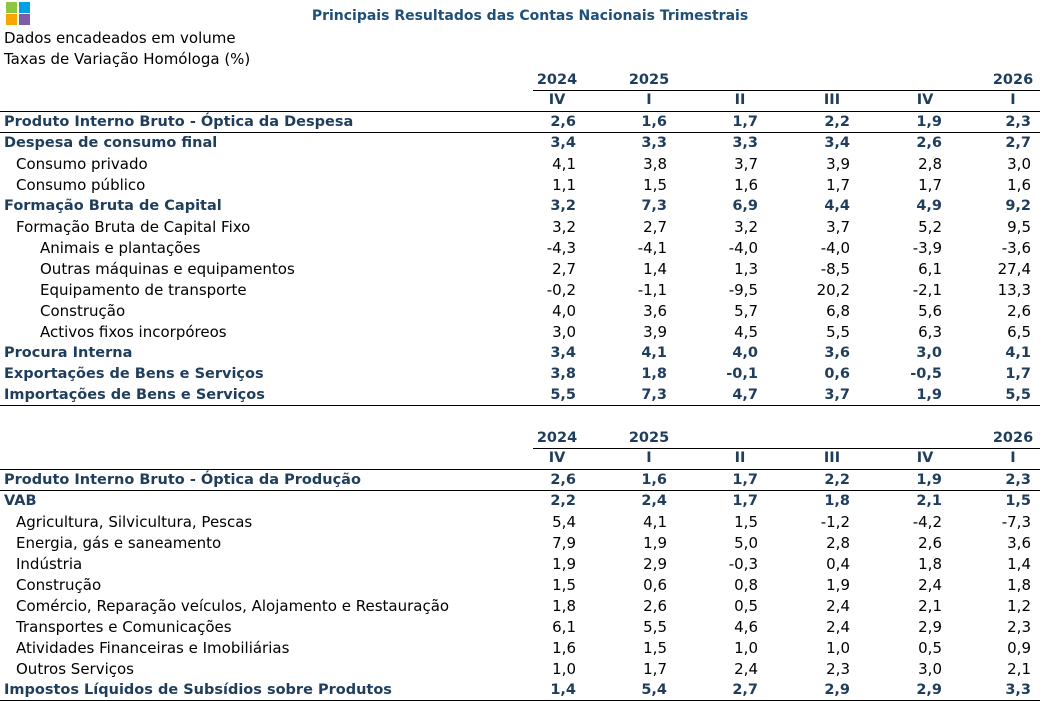  What do you see at coordinates (929, 206) in the screenshot?
I see `cell-value: 4,9` at bounding box center [929, 206].